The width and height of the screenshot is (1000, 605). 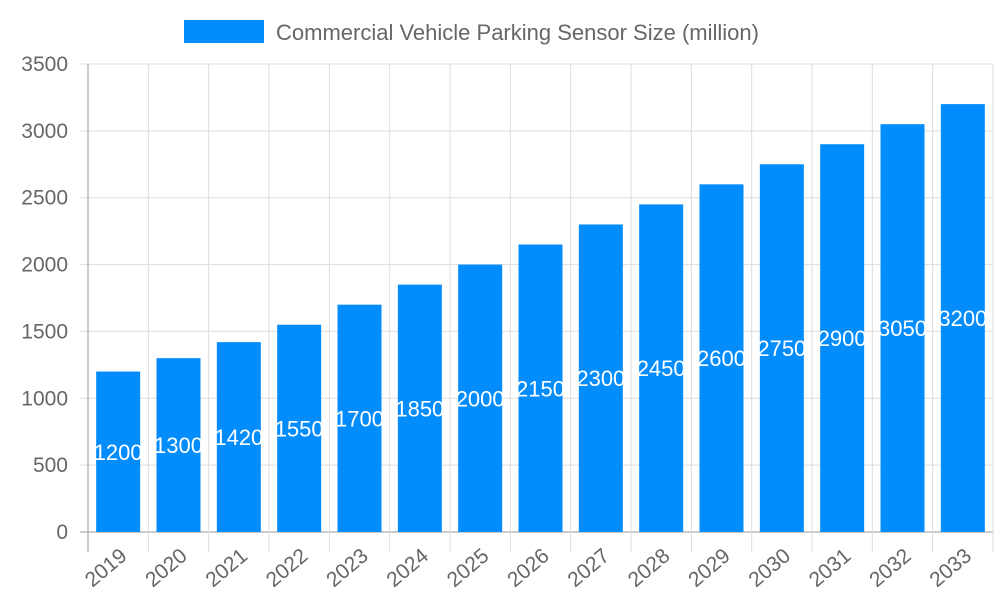 I want to click on y-tick-label: 3000, so click(x=44, y=131).